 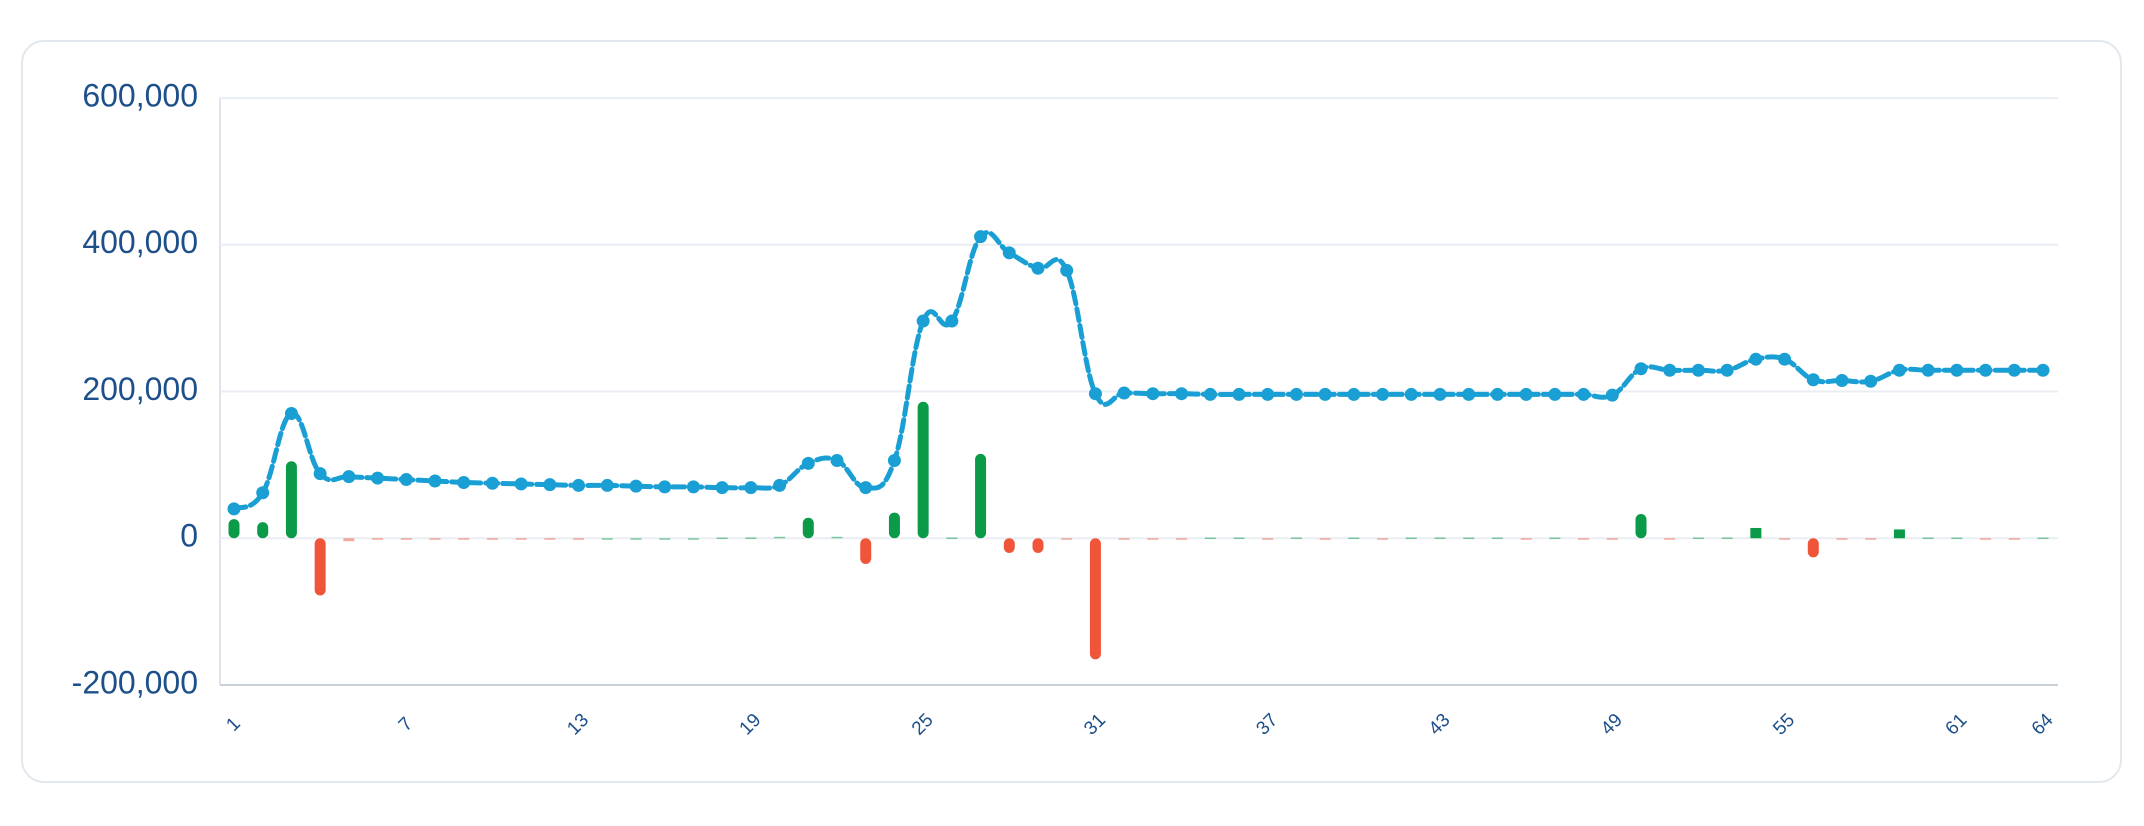 What do you see at coordinates (135, 682) in the screenshot?
I see `y-tick-label: -200,000` at bounding box center [135, 682].